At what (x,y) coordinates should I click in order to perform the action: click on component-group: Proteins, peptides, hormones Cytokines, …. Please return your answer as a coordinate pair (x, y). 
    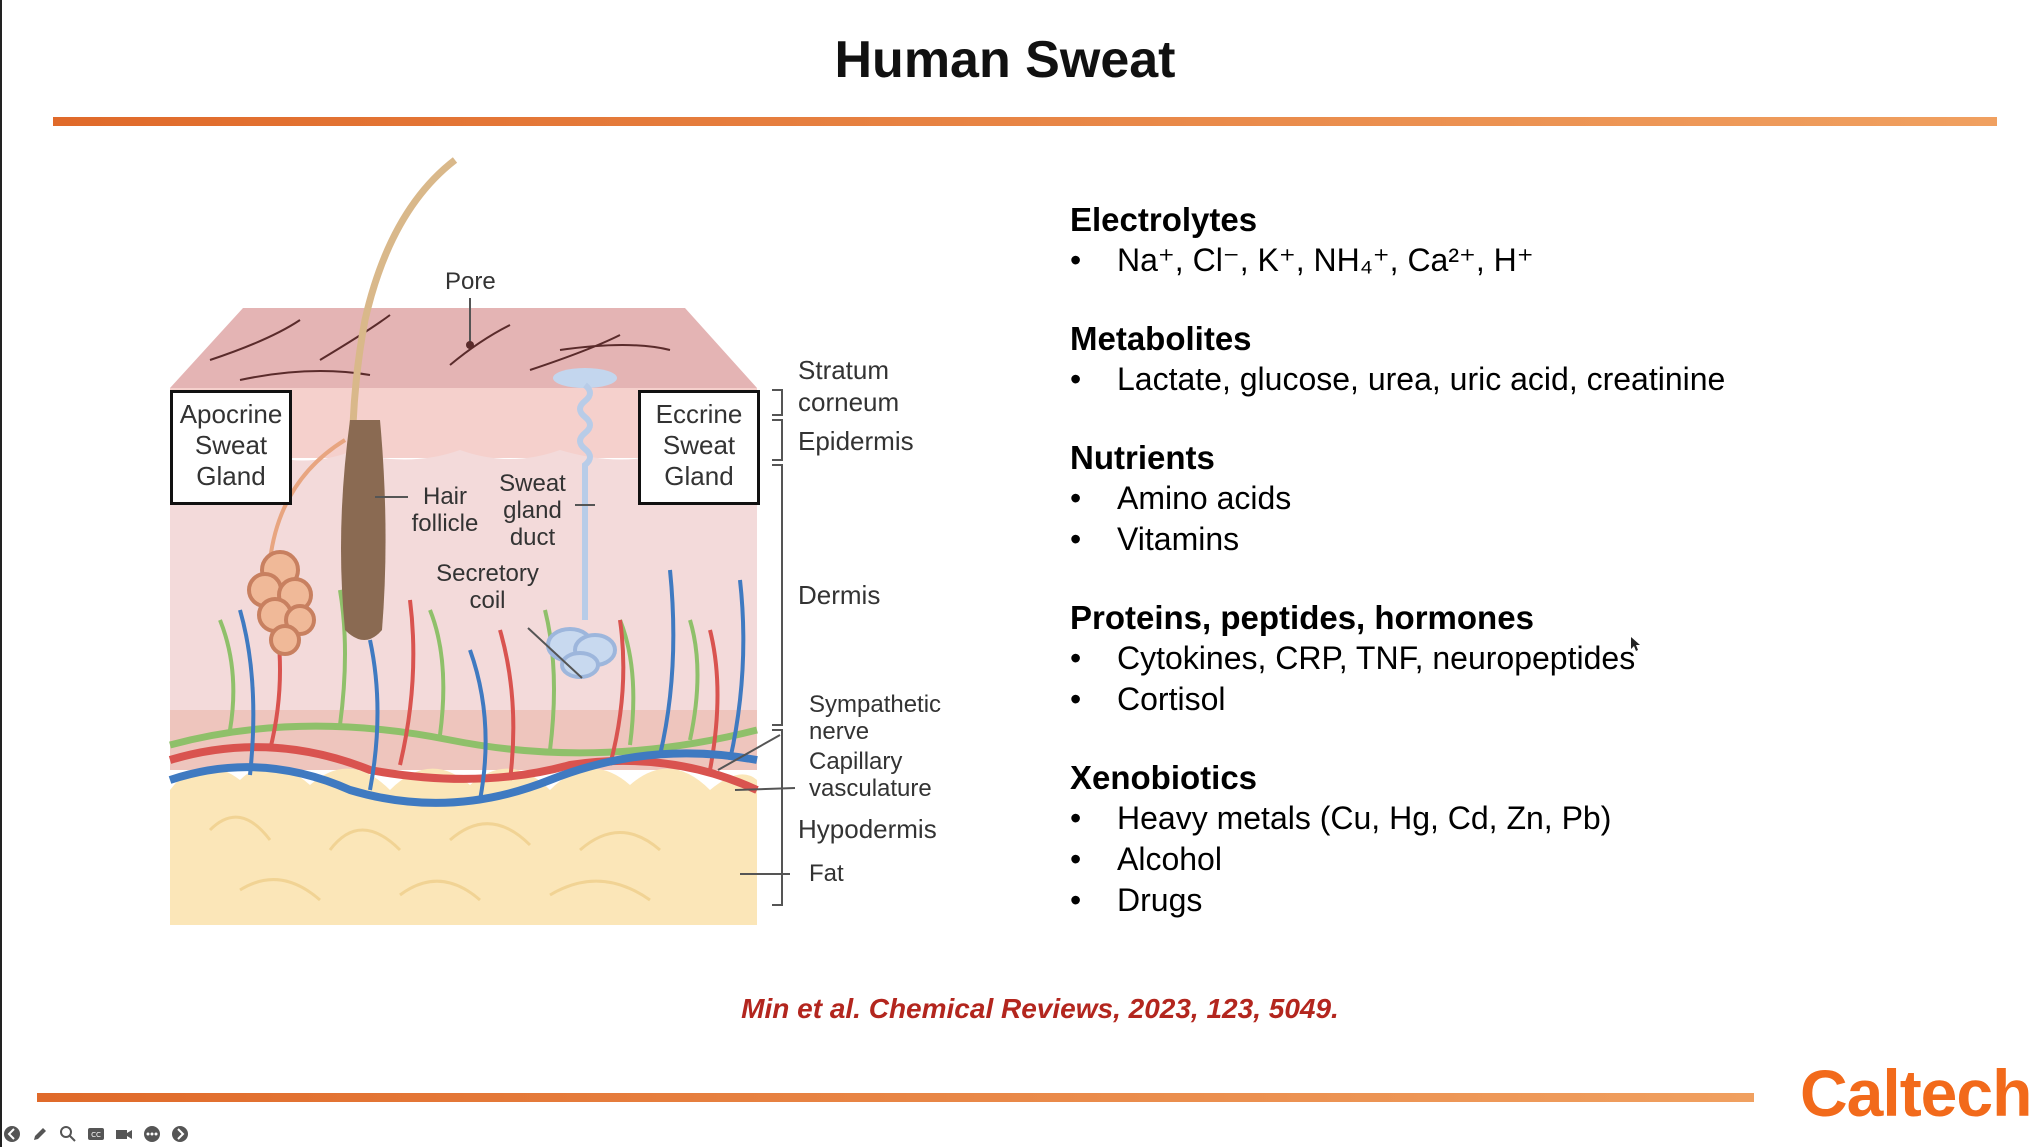
    Looking at the image, I should click on (1520, 659).